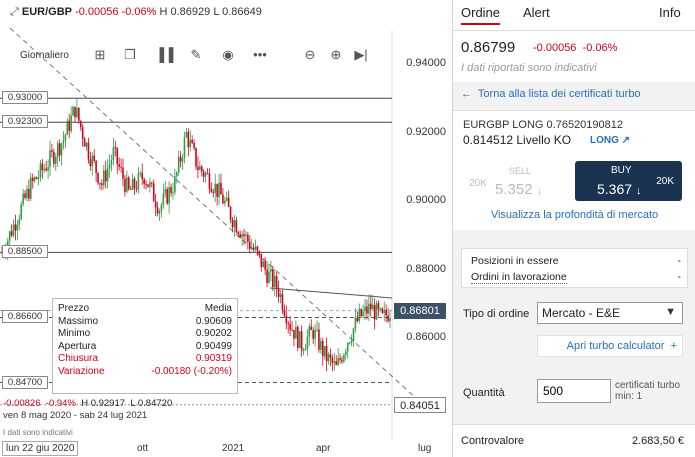 This screenshot has height=457, width=695. What do you see at coordinates (196, 54) in the screenshot?
I see `pencil-icon: ✎` at bounding box center [196, 54].